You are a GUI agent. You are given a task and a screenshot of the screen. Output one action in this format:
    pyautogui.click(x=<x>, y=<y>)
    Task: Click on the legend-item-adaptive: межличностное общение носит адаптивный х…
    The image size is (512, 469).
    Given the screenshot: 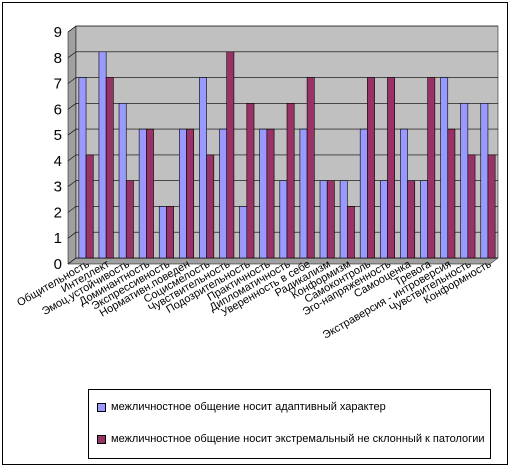 What is the action you would take?
    pyautogui.click(x=241, y=407)
    